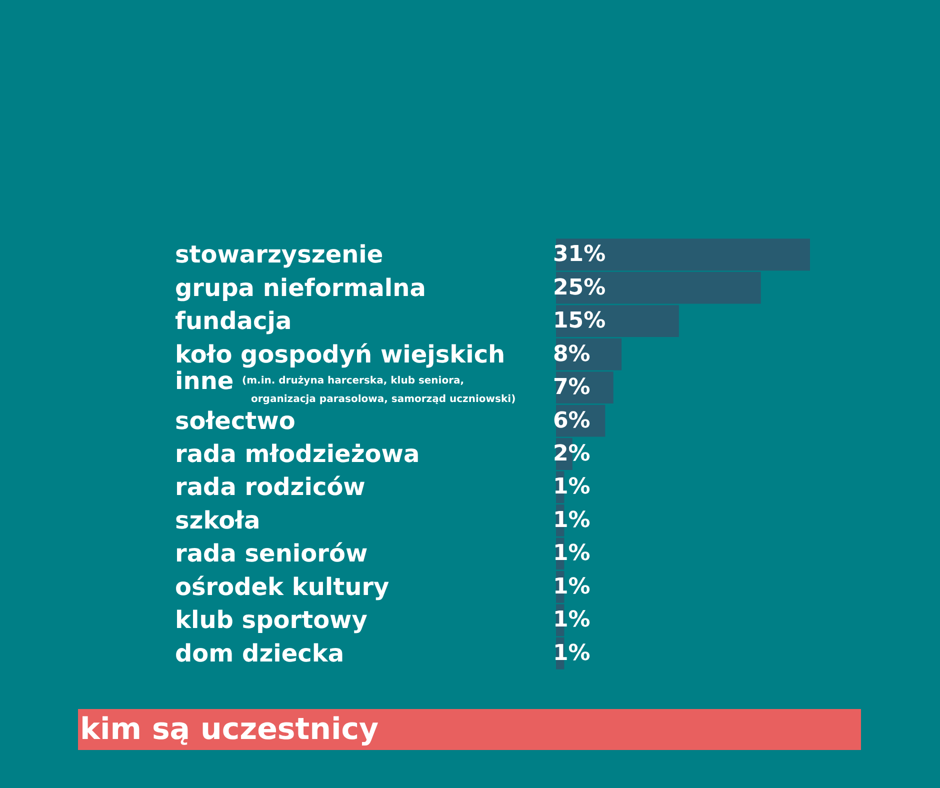  Describe the element at coordinates (571, 421) in the screenshot. I see `data-label: 6%` at that location.